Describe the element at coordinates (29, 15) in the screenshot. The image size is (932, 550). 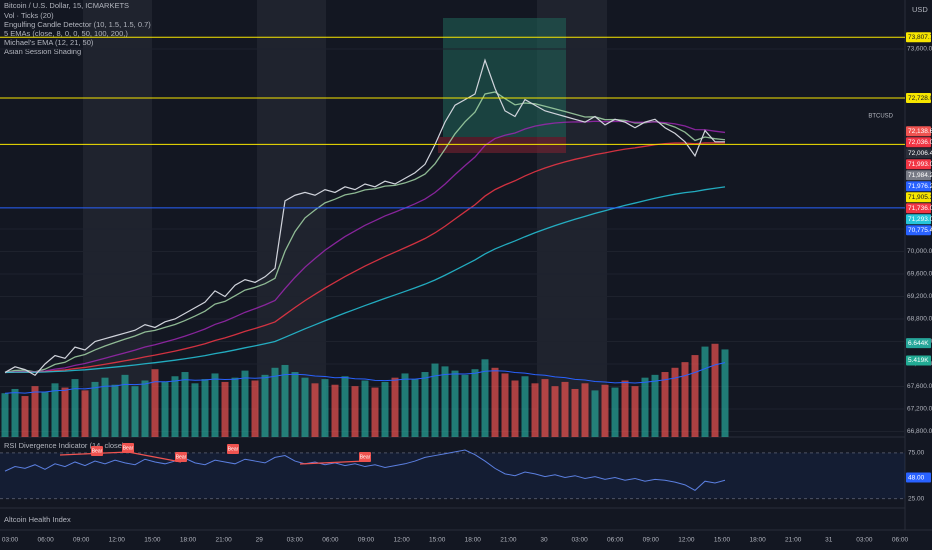
I see `indicator-label: Vol · Ticks (20)` at that location.